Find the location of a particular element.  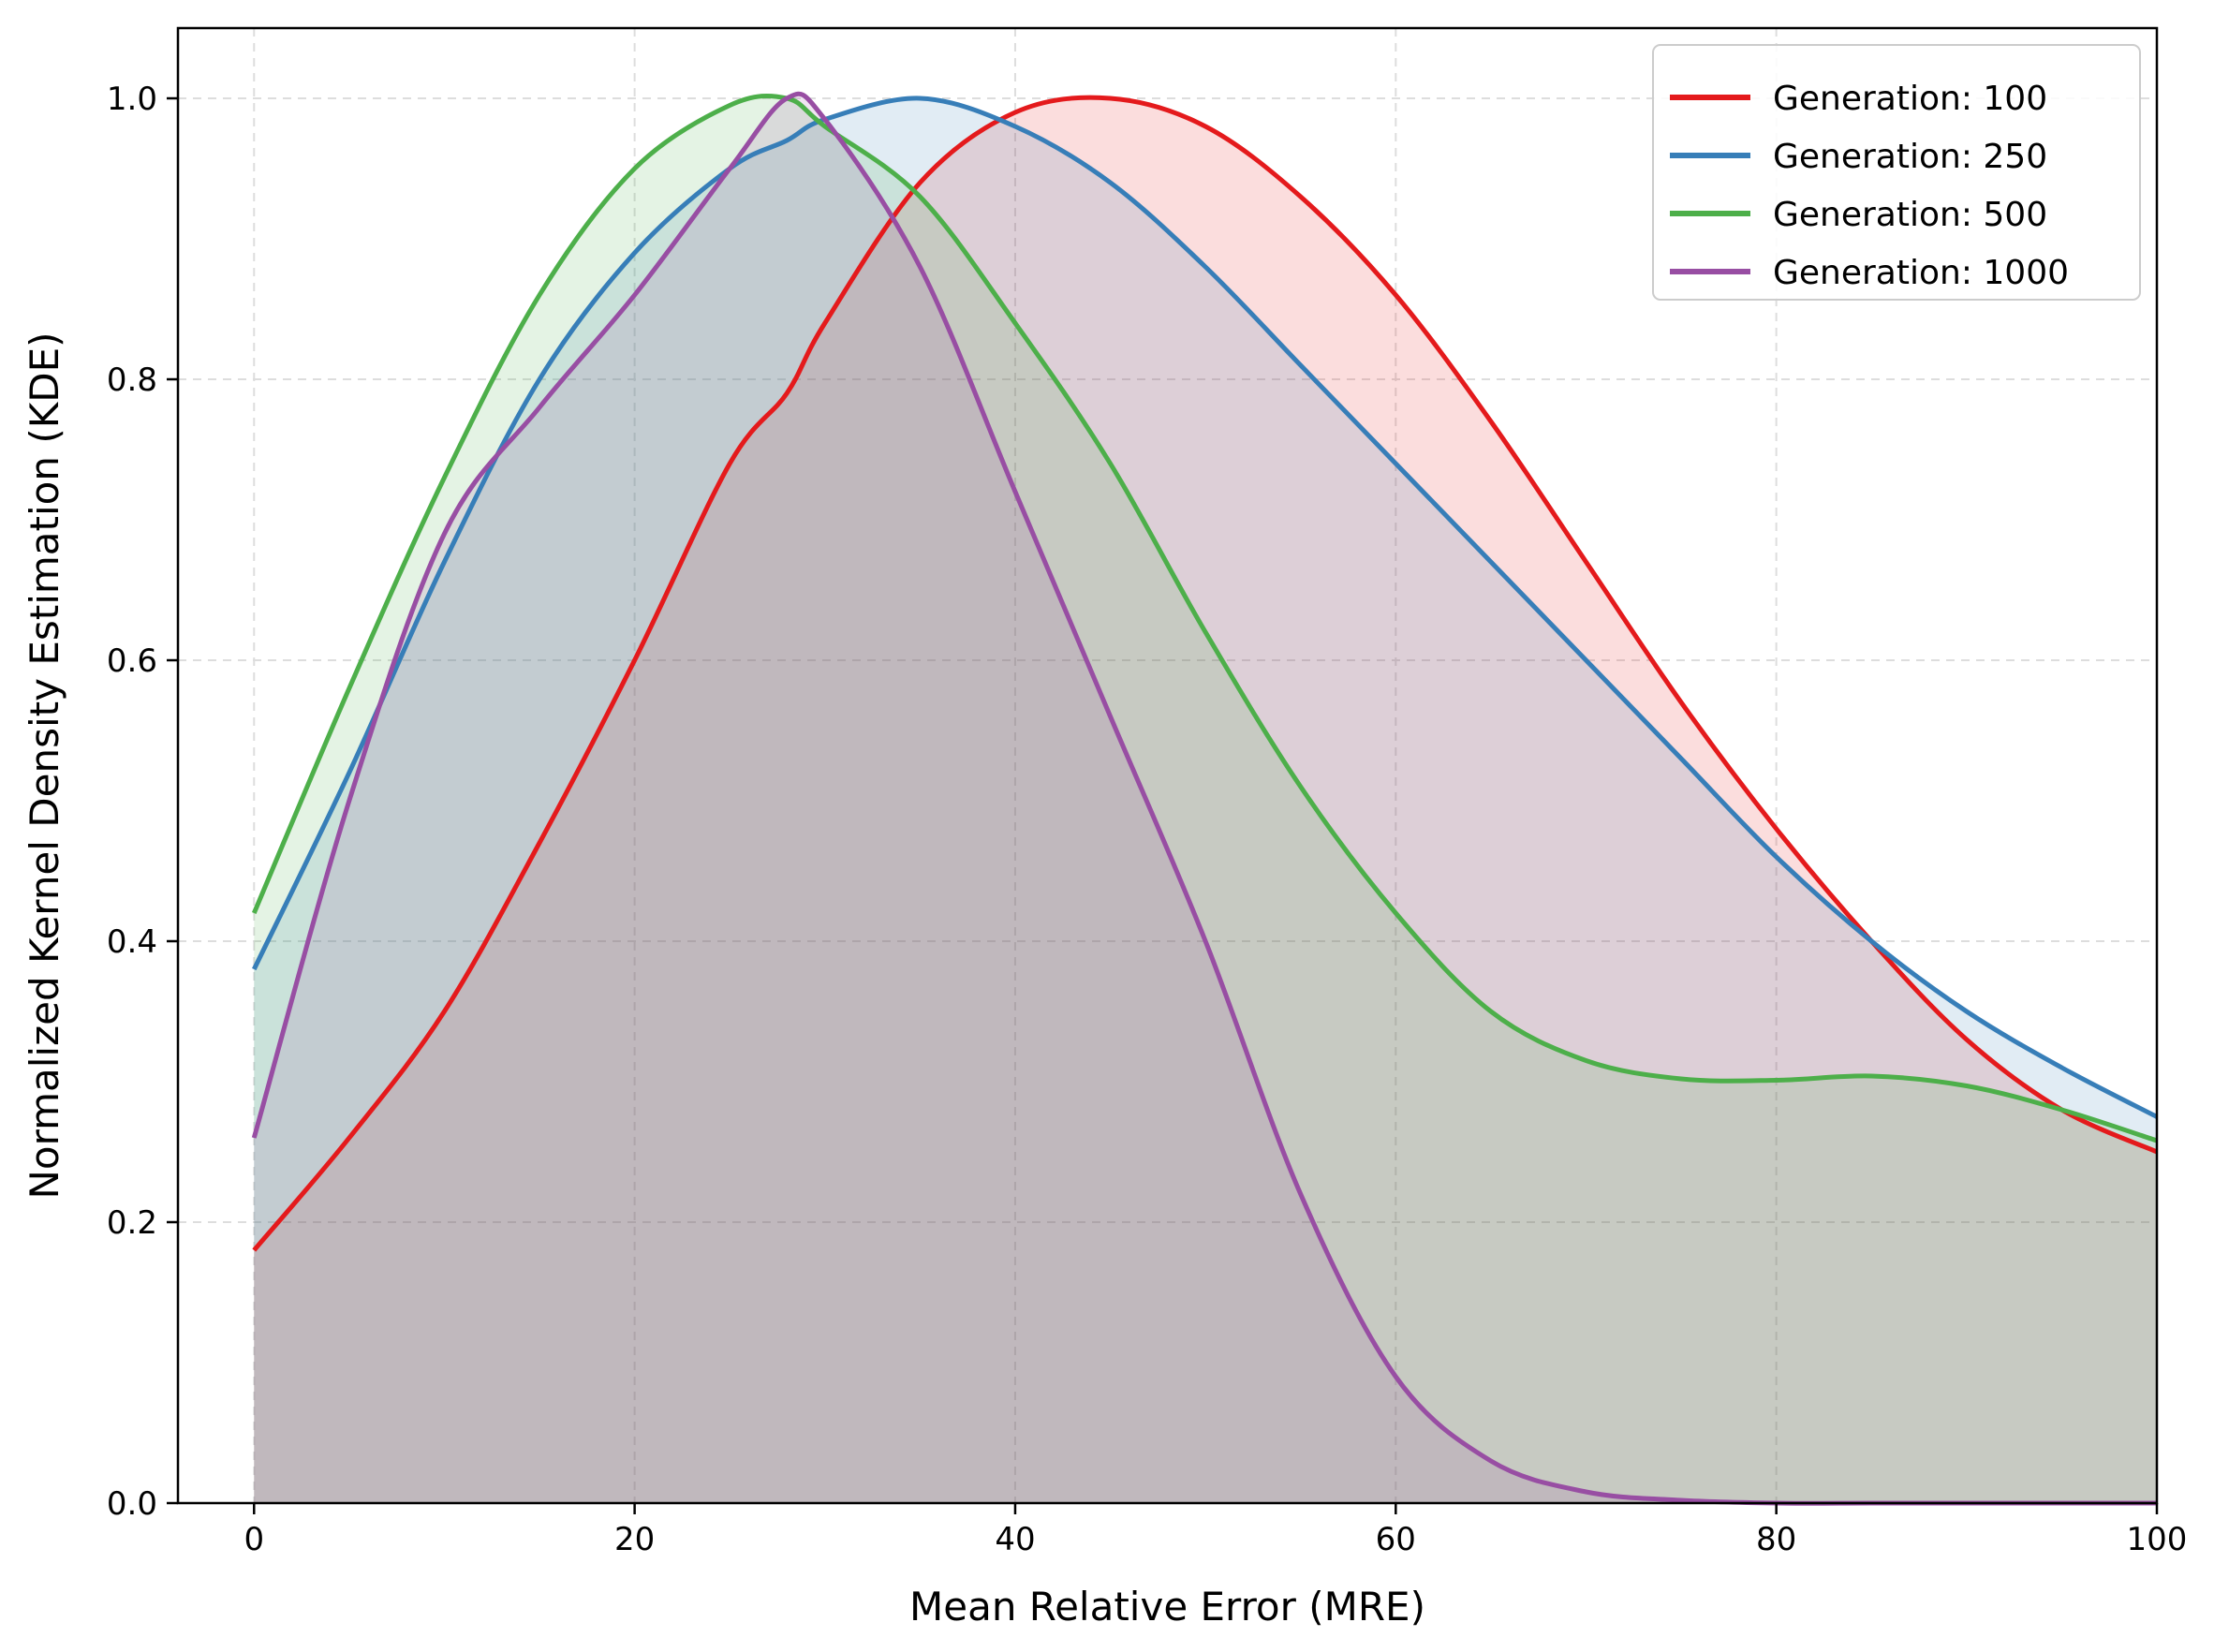

y-tick-label: 0.0 is located at coordinates (132, 1504).